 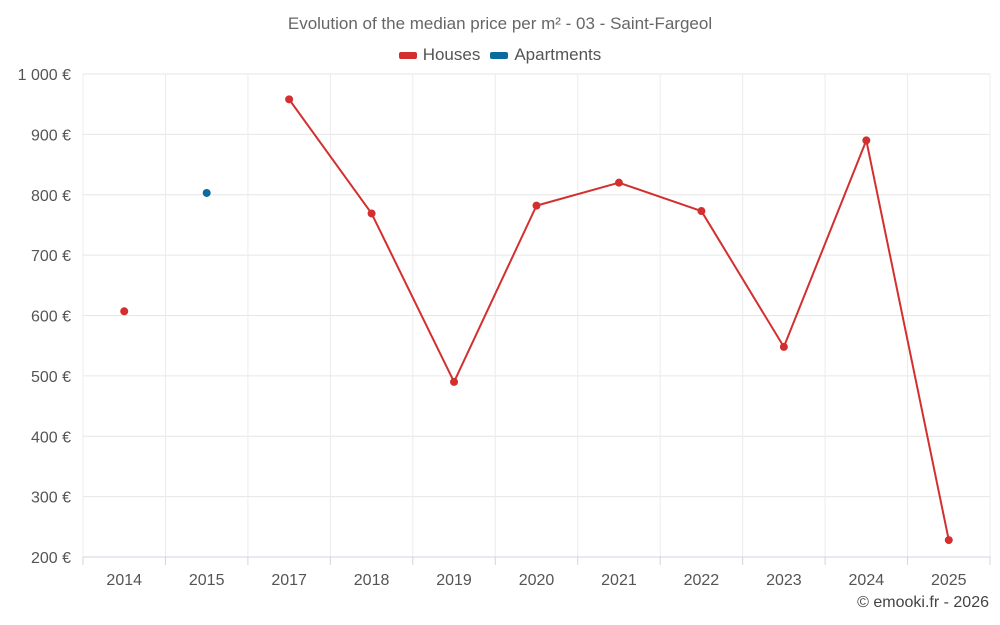 I want to click on chart-legend: Houses Apartments, so click(x=500, y=55).